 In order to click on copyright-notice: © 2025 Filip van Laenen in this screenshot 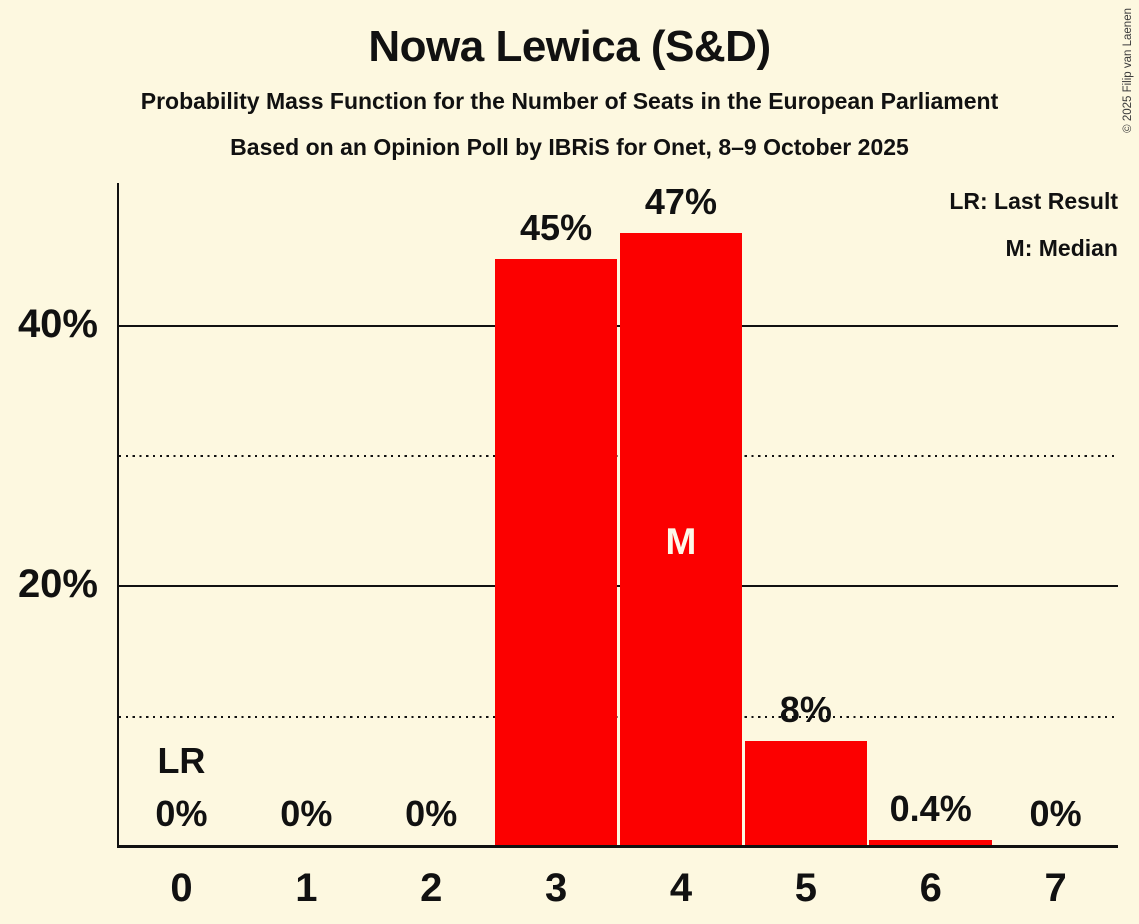, I will do `click(1128, 70)`.